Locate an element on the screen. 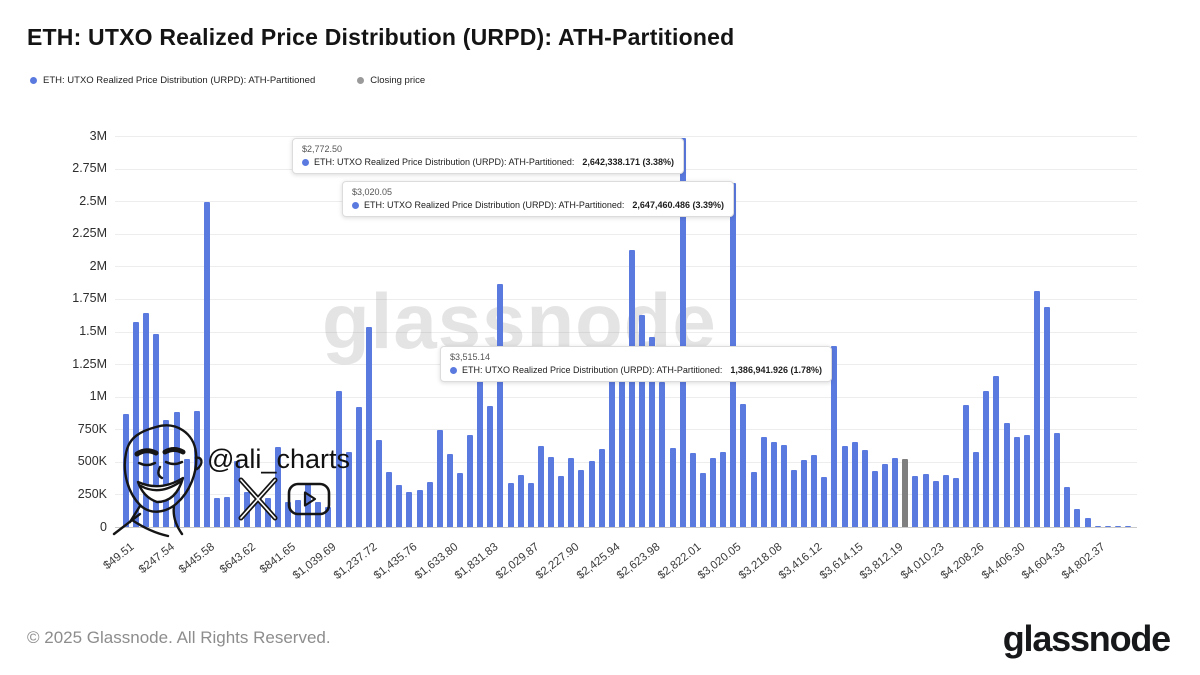  x-axis-label: $445.58 is located at coordinates (197, 559).